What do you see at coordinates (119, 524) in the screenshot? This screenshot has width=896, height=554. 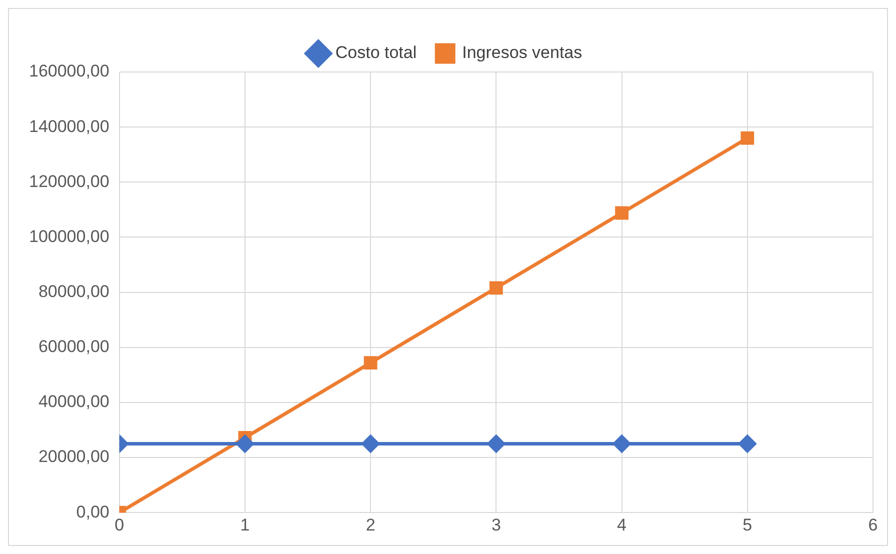 I see `x-tick-label: 0` at bounding box center [119, 524].